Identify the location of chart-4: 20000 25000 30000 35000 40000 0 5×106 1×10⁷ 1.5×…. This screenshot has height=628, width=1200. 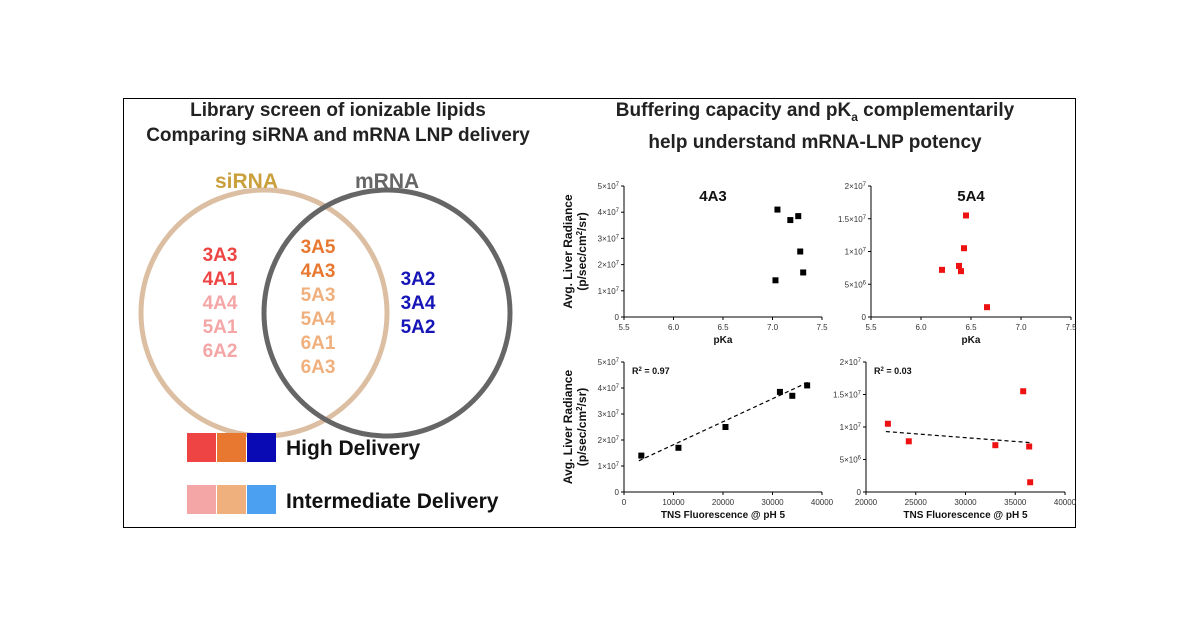
(955, 439).